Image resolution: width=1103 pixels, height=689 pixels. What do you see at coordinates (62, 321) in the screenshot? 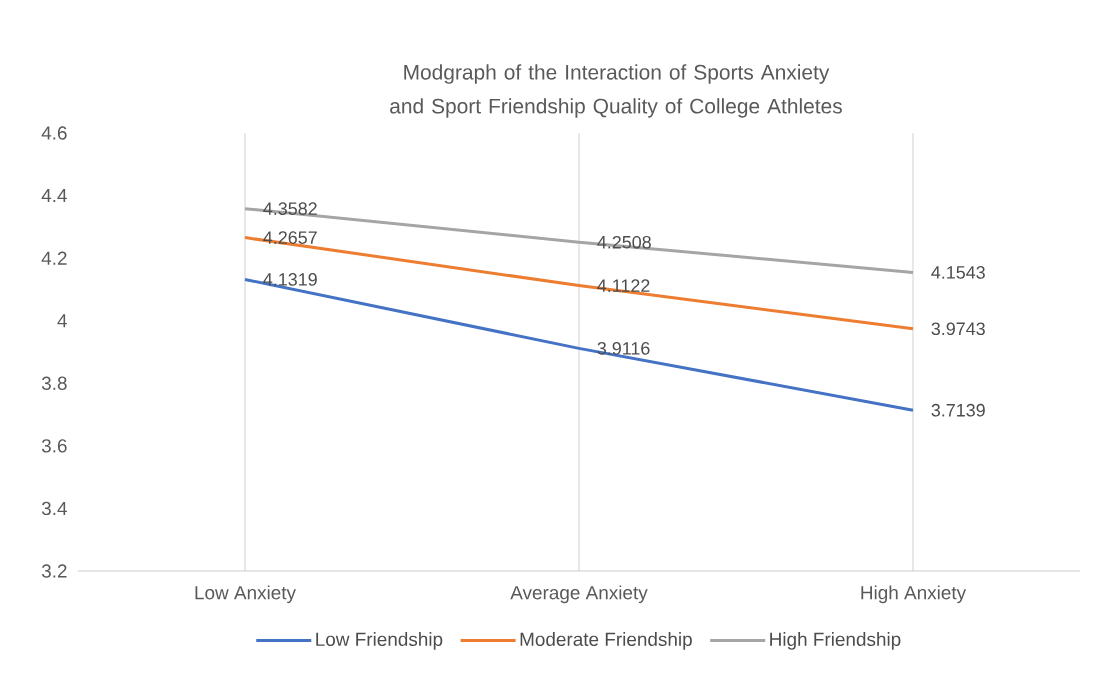
I see `y-tick-label: 4` at bounding box center [62, 321].